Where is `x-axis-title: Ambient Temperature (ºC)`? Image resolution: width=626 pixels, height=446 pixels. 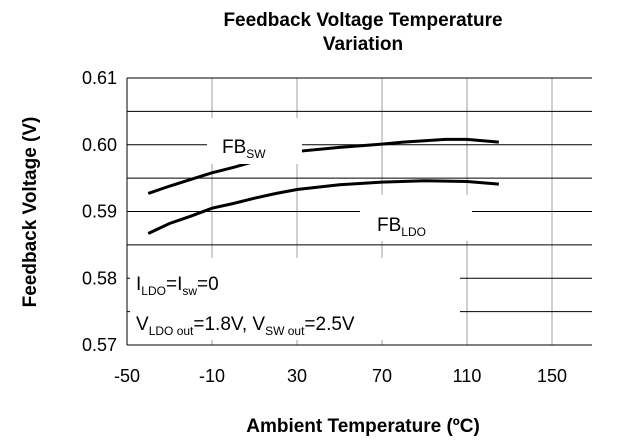
x-axis-title: Ambient Temperature (ºC) is located at coordinates (363, 426).